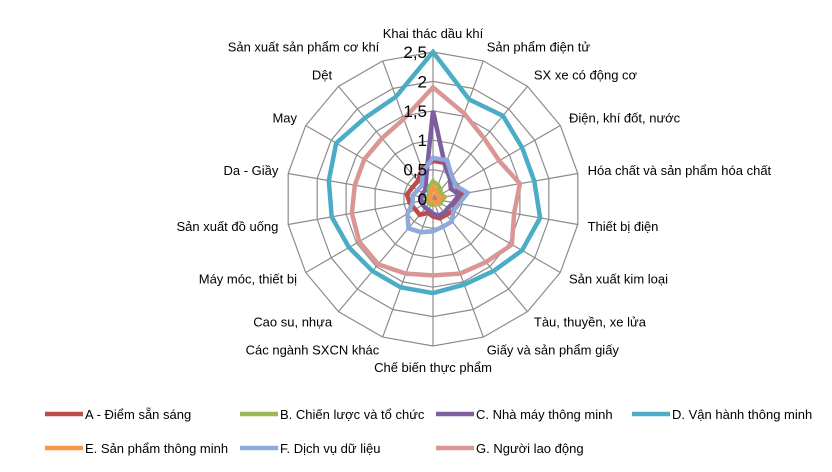 The width and height of the screenshot is (832, 472). What do you see at coordinates (138, 414) in the screenshot?
I see `legend-label: A - Điểm sẵn sáng` at bounding box center [138, 414].